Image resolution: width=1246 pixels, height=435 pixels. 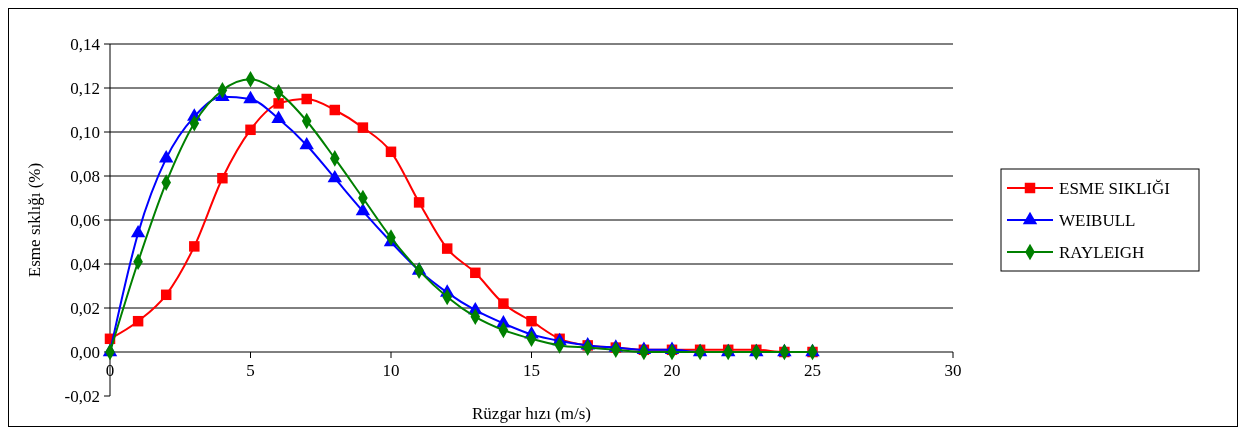 I want to click on x-tick-label: 10, so click(x=391, y=370).